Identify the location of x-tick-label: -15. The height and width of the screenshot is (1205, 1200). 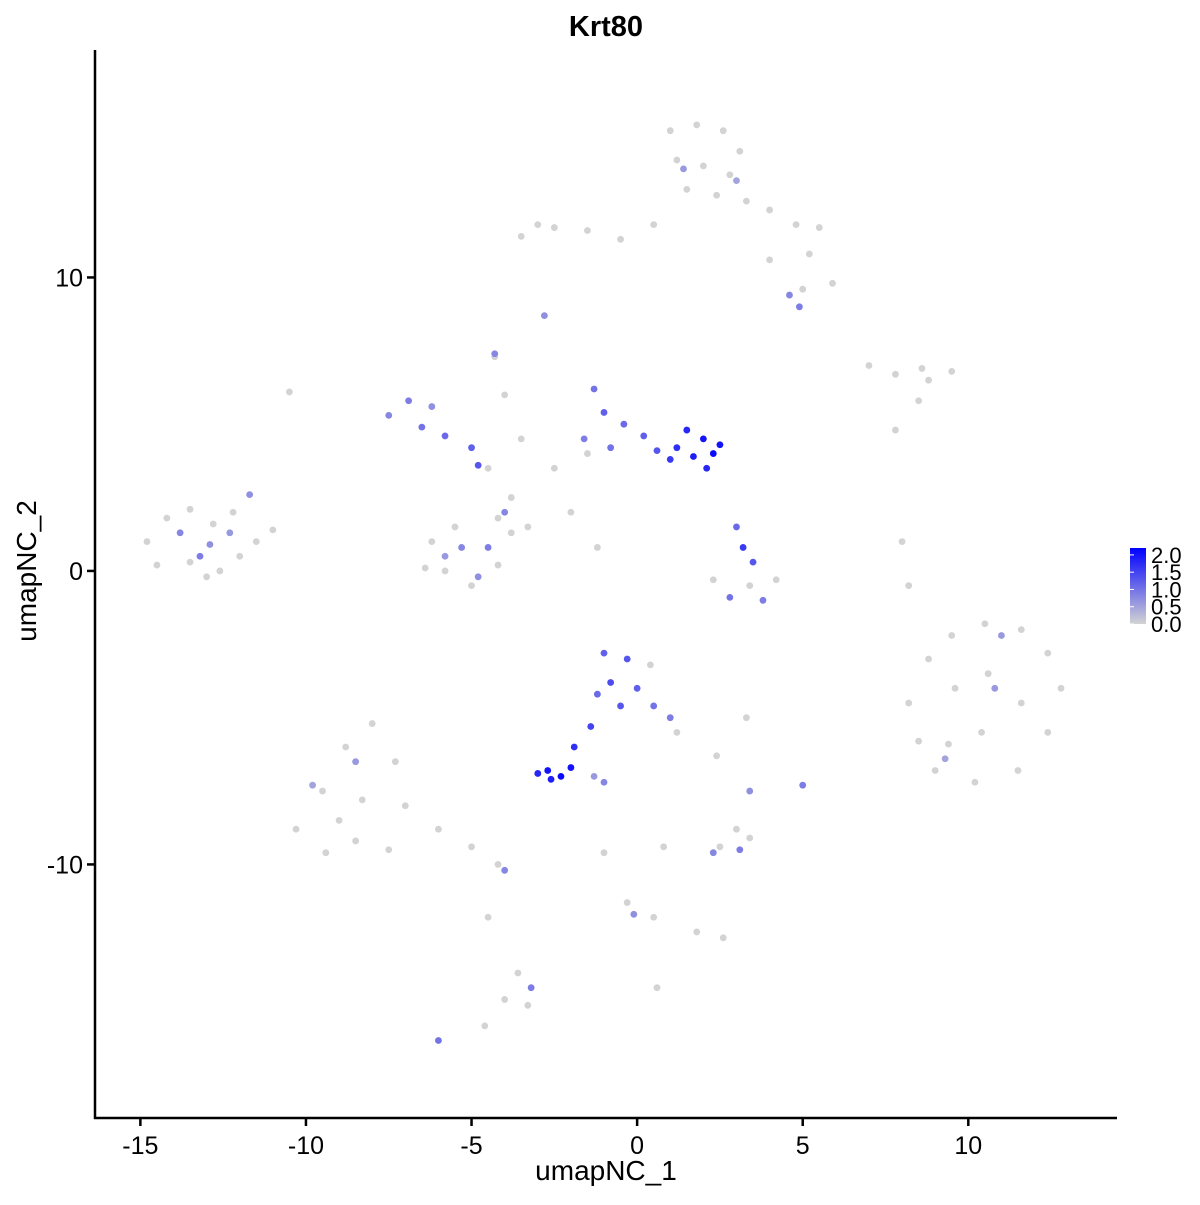
(140, 1146).